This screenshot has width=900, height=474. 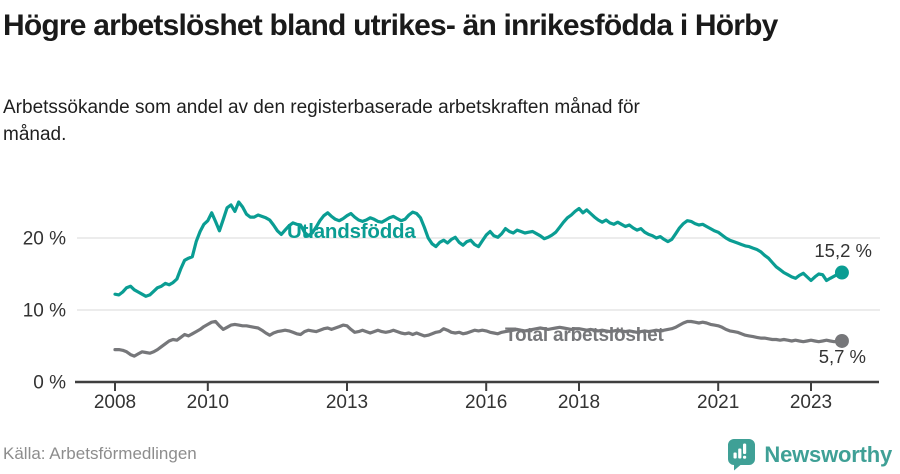 I want to click on x-tick-label: 2008, so click(x=115, y=402).